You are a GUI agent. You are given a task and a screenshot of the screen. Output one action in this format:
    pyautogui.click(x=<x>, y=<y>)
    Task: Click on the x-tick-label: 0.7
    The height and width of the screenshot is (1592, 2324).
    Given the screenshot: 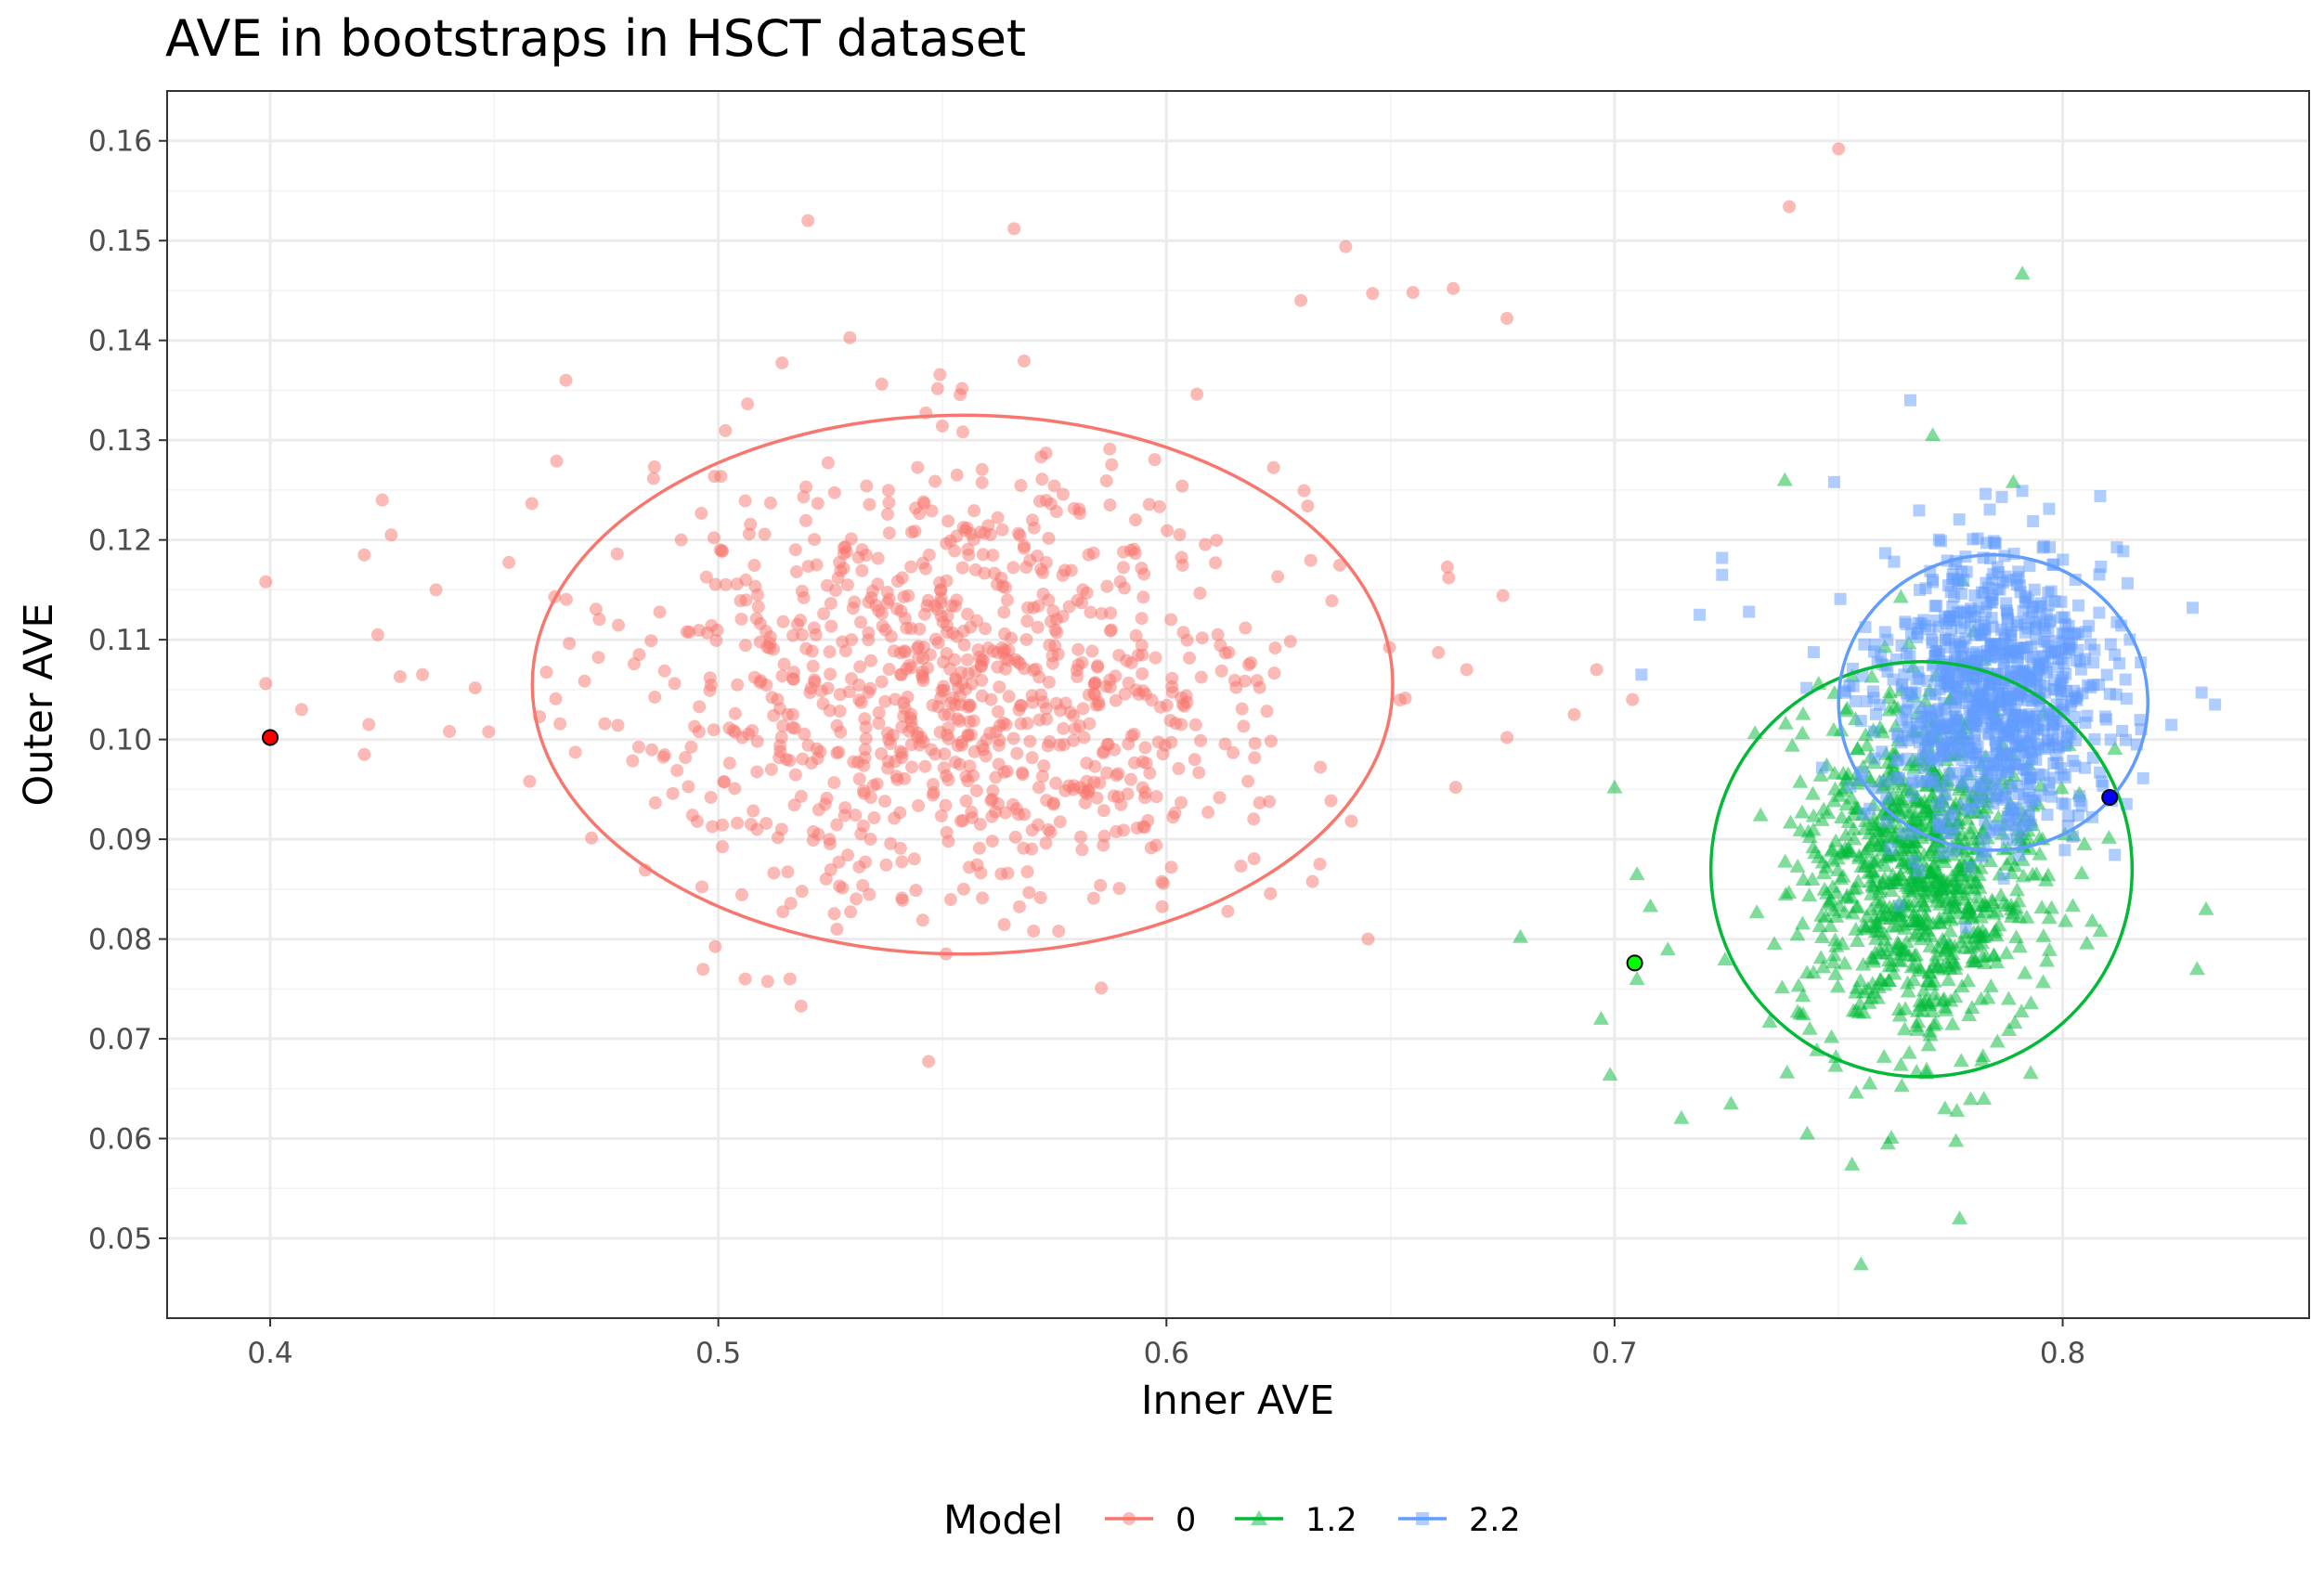 What is the action you would take?
    pyautogui.click(x=1614, y=1353)
    